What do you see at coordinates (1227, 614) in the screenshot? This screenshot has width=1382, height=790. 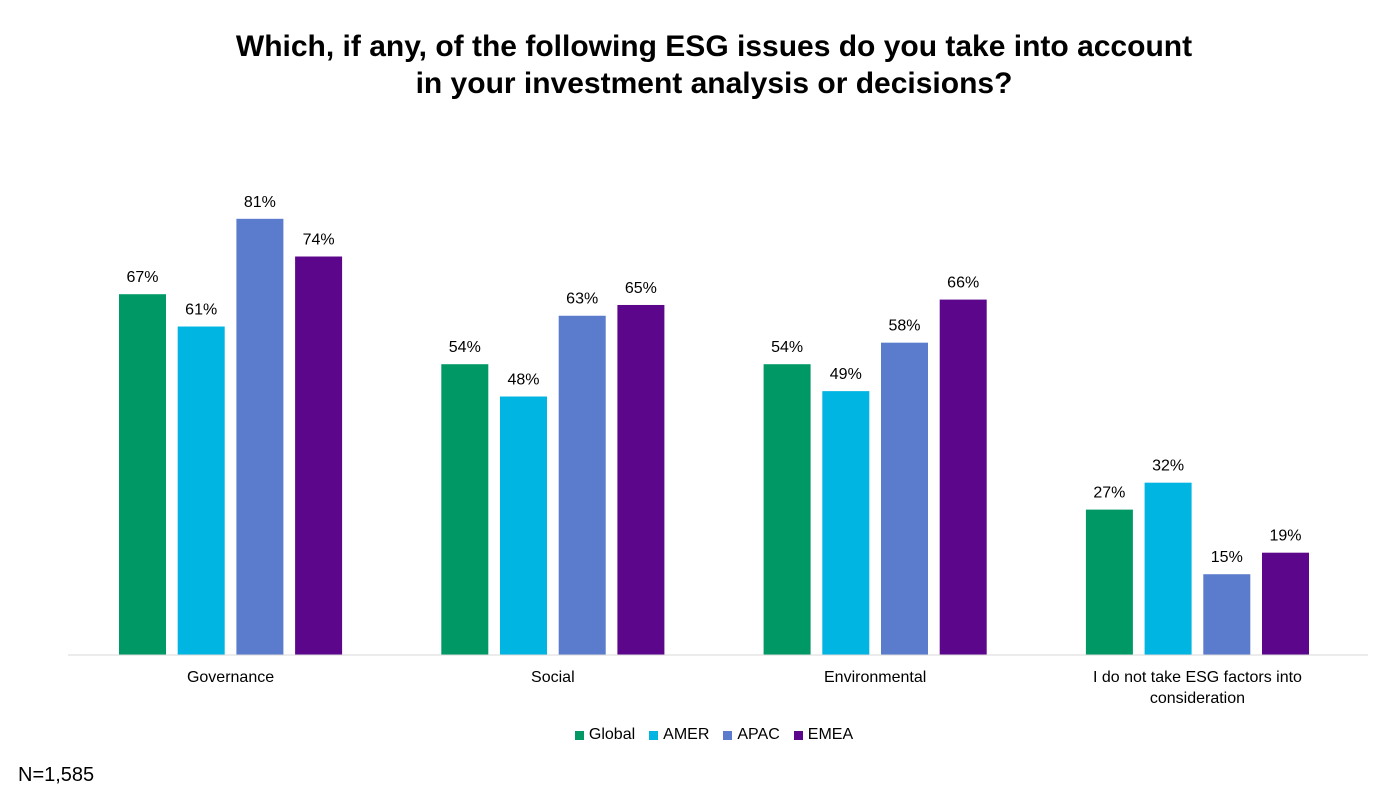 I see `bar-i-do-not-take-esg-factors-into-apac` at bounding box center [1227, 614].